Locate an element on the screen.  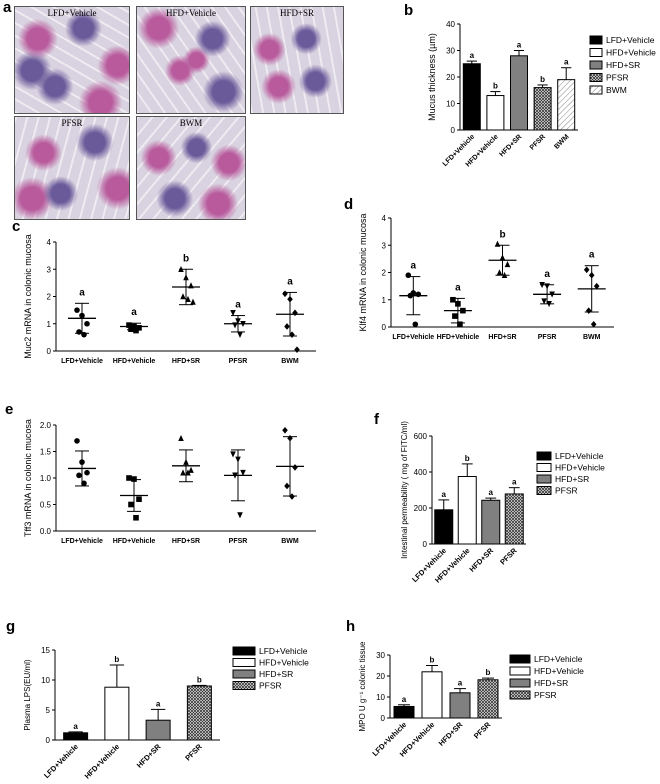
micrograph-caption: HFD+SR is located at coordinates (297, 13).